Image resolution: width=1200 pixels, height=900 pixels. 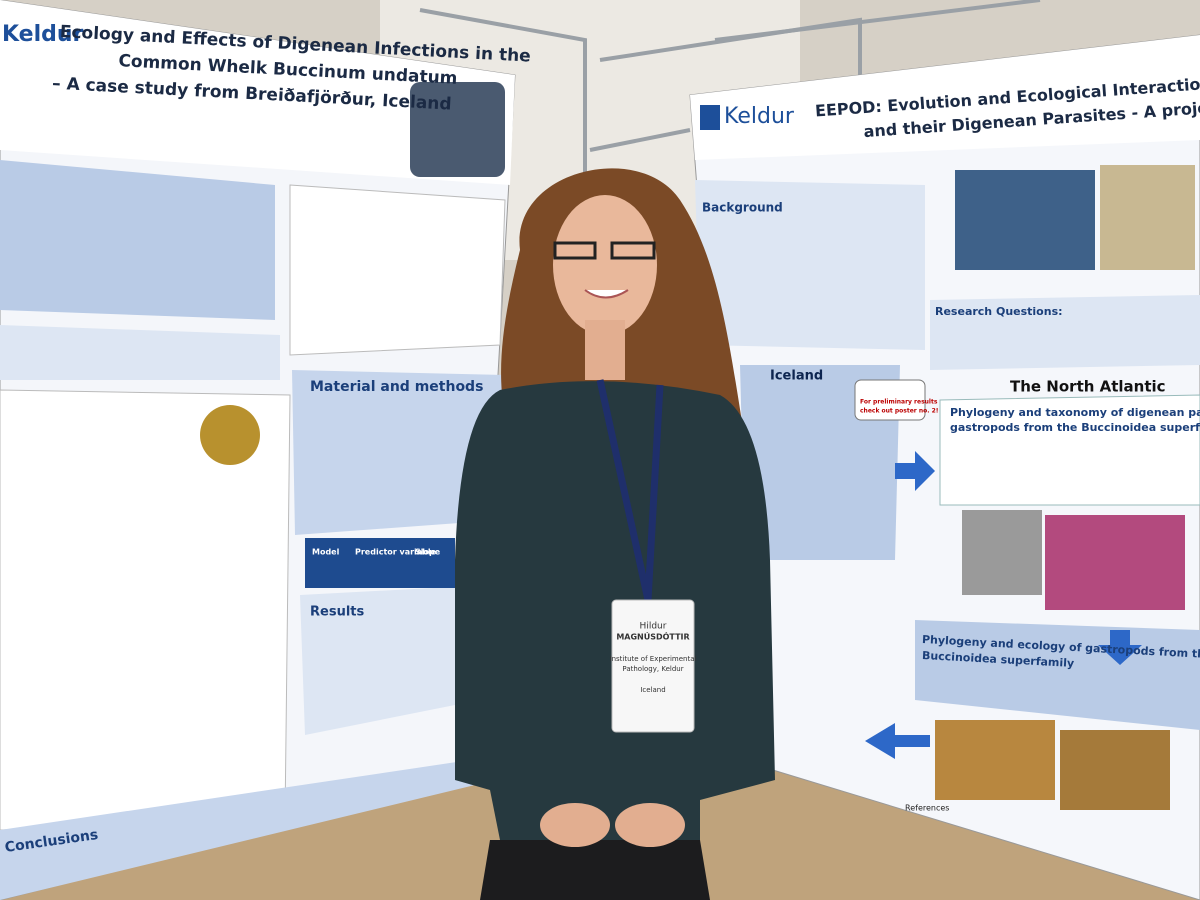 I want to click on section-heading: Results, so click(x=337, y=612).